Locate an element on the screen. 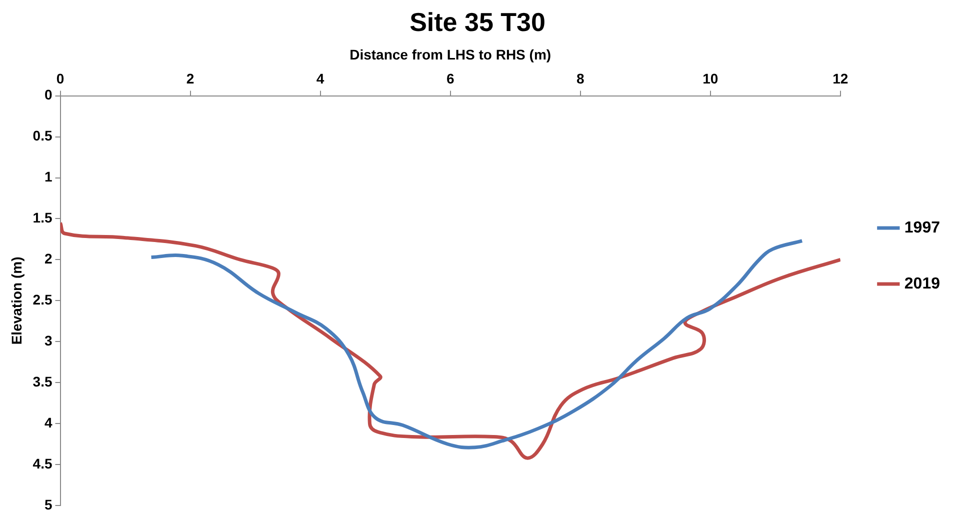  x-tick-label: 4 is located at coordinates (320, 78).